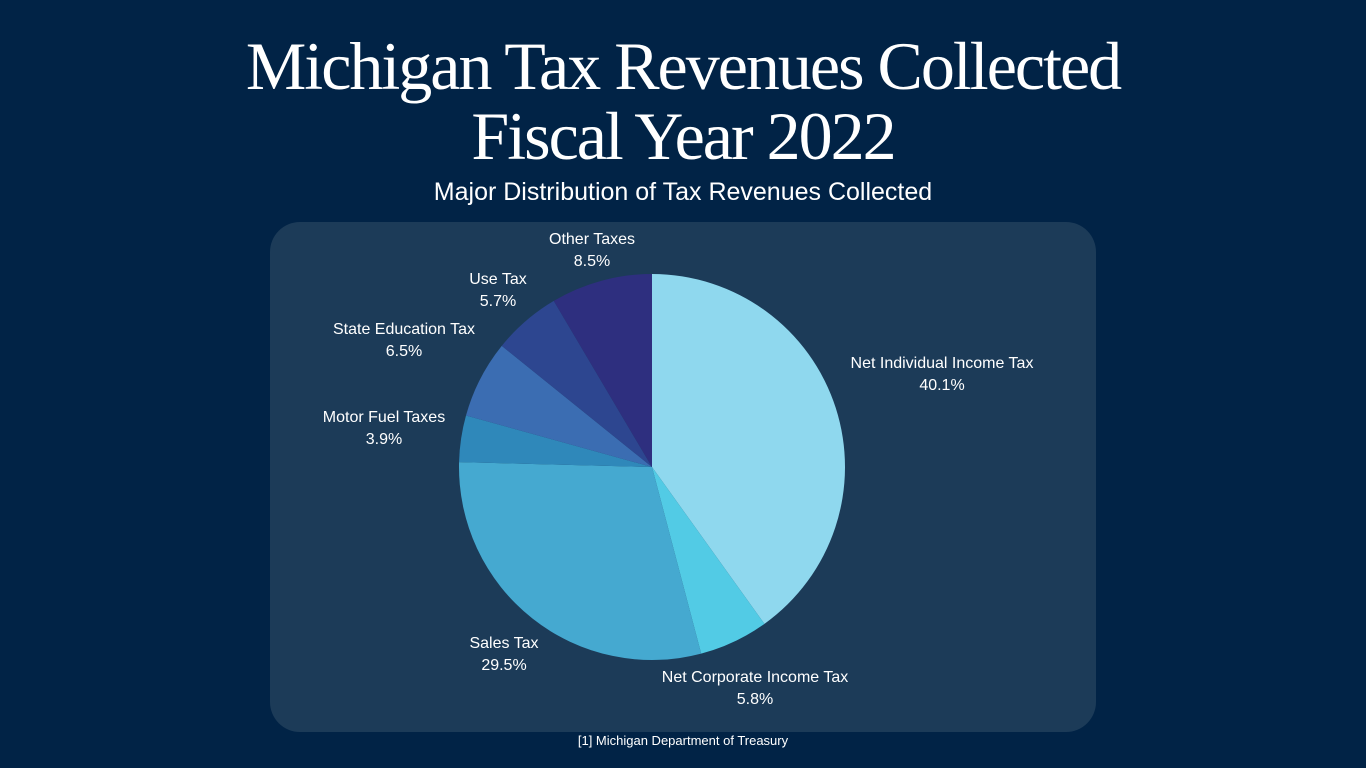  Describe the element at coordinates (555, 441) in the screenshot. I see `pie-slice-motor-fuel-taxes` at that location.